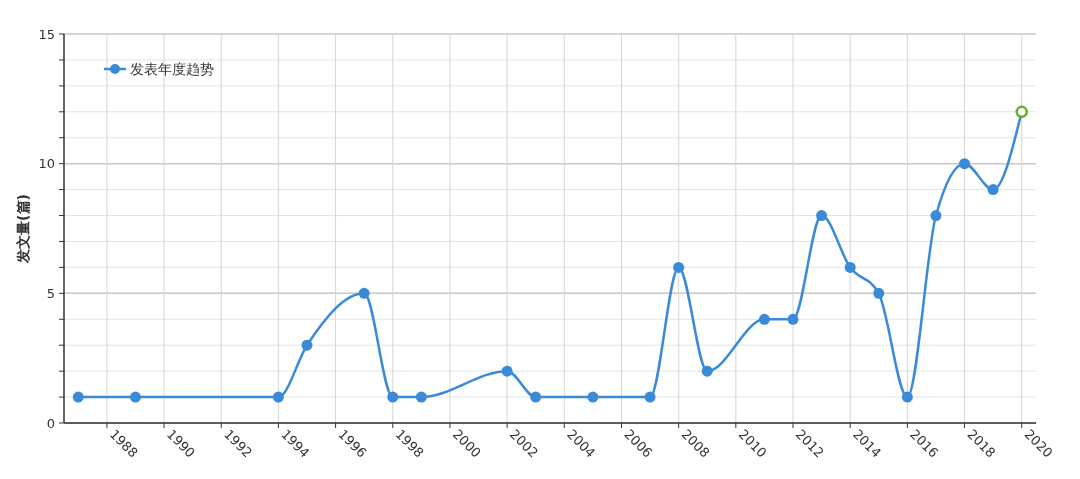 The height and width of the screenshot is (479, 1080). I want to click on y-tick-label: 5, so click(50, 293).